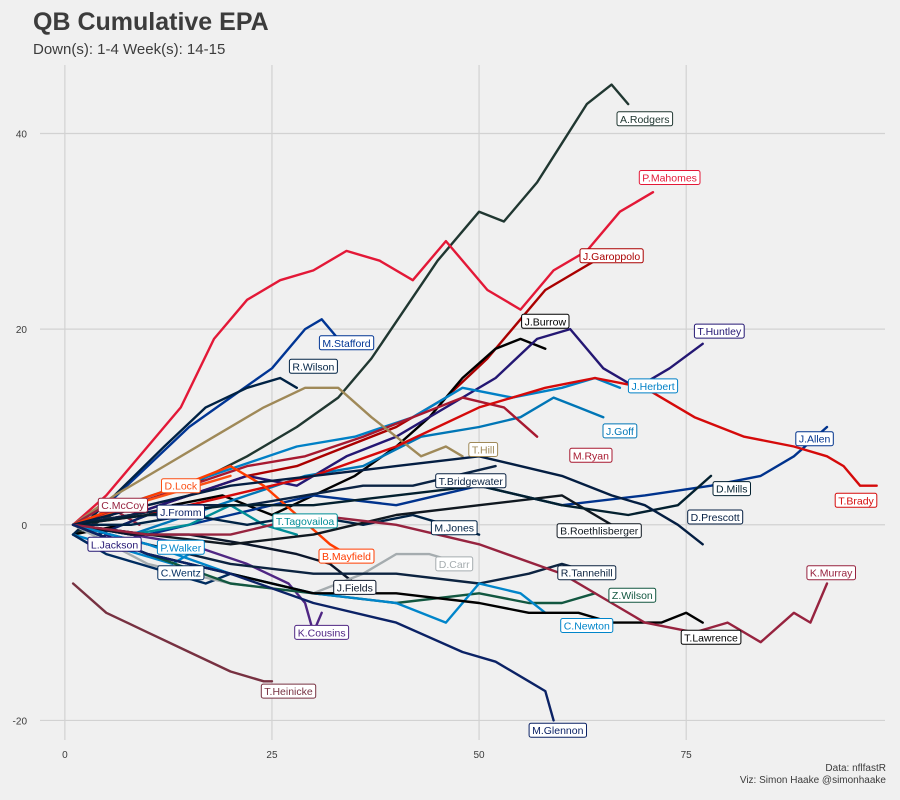 This screenshot has height=800, width=900. I want to click on svg-text: J.Goff, so click(620, 432).